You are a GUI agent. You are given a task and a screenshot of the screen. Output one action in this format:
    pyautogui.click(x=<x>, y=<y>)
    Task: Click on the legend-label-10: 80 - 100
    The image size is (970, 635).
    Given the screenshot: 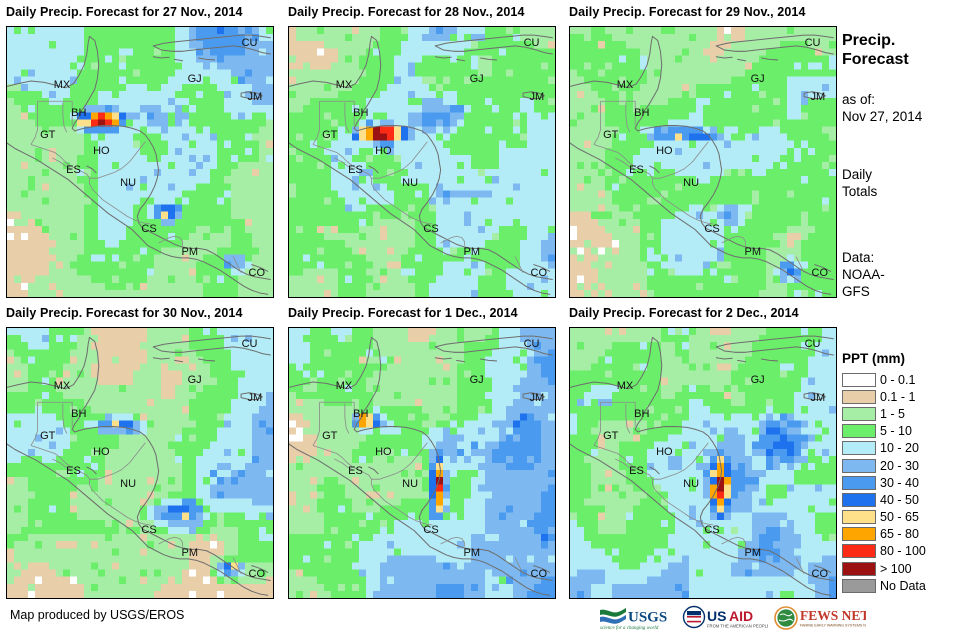 What is the action you would take?
    pyautogui.click(x=903, y=551)
    